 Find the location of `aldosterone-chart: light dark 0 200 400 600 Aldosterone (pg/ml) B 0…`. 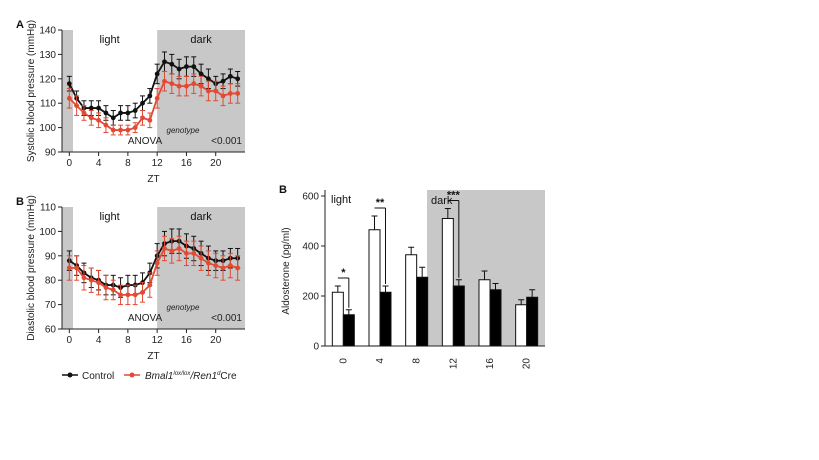

aldosterone-chart: light dark 0 200 400 600 Aldosterone (pg/ml) B 0… is located at coordinates (412, 276).